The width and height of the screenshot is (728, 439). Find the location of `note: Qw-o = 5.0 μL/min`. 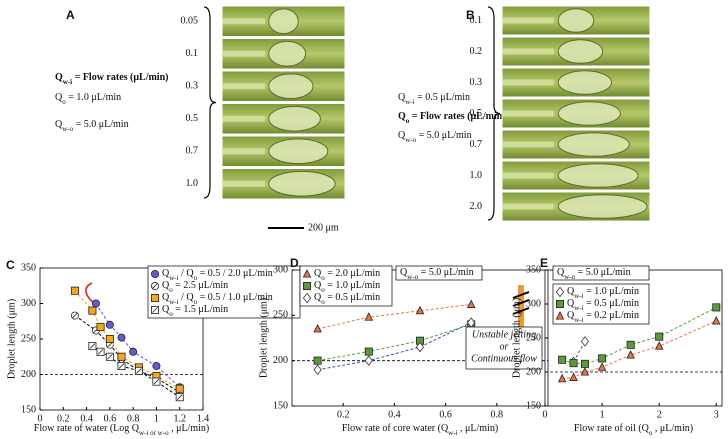

note: Qw-o = 5.0 μL/min is located at coordinates (594, 273).